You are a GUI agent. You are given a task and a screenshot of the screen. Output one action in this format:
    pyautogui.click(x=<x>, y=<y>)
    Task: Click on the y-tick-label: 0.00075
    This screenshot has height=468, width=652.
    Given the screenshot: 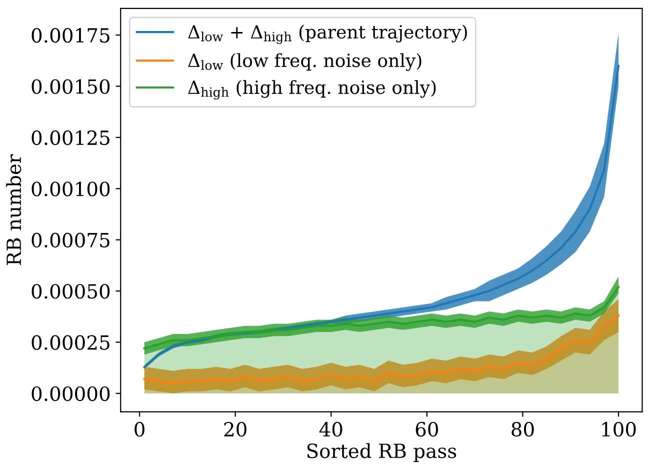 What is the action you would take?
    pyautogui.click(x=71, y=240)
    